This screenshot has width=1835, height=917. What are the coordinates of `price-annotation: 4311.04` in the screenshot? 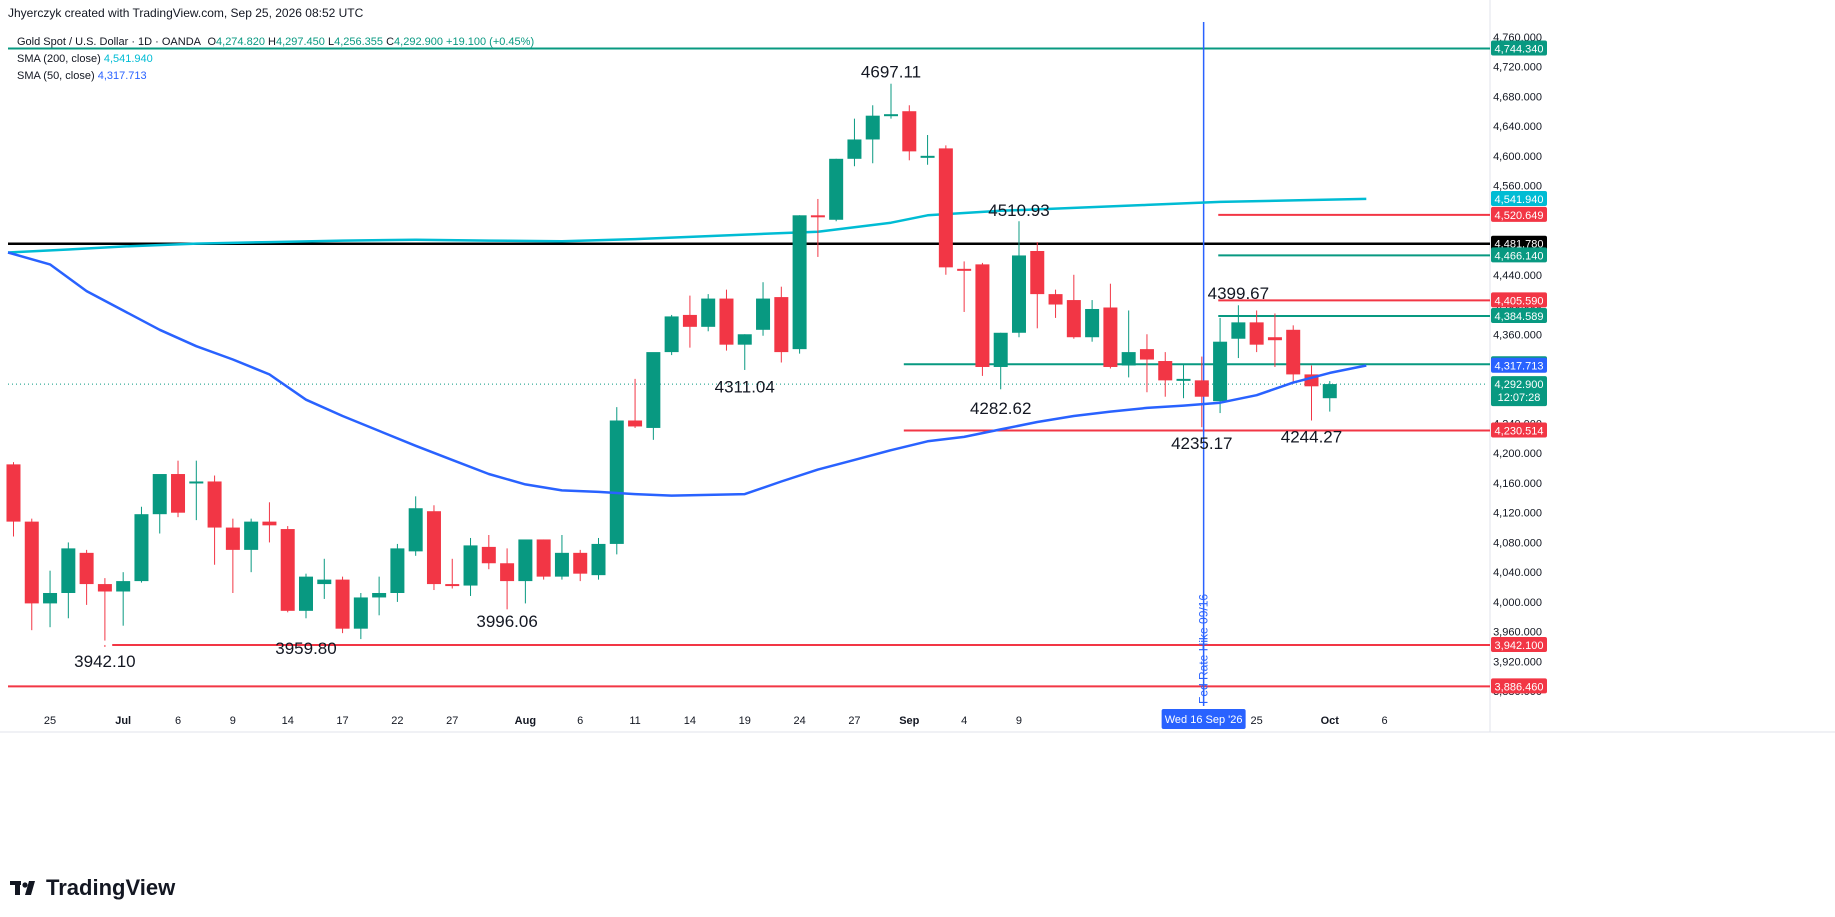 It's located at (745, 387).